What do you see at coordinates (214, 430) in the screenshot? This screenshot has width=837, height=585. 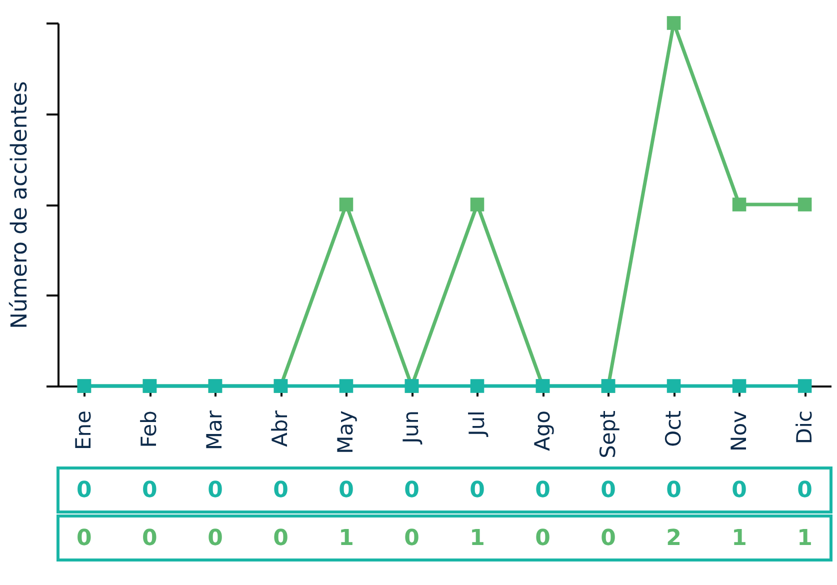 I see `x-tick-label: Mar` at bounding box center [214, 430].